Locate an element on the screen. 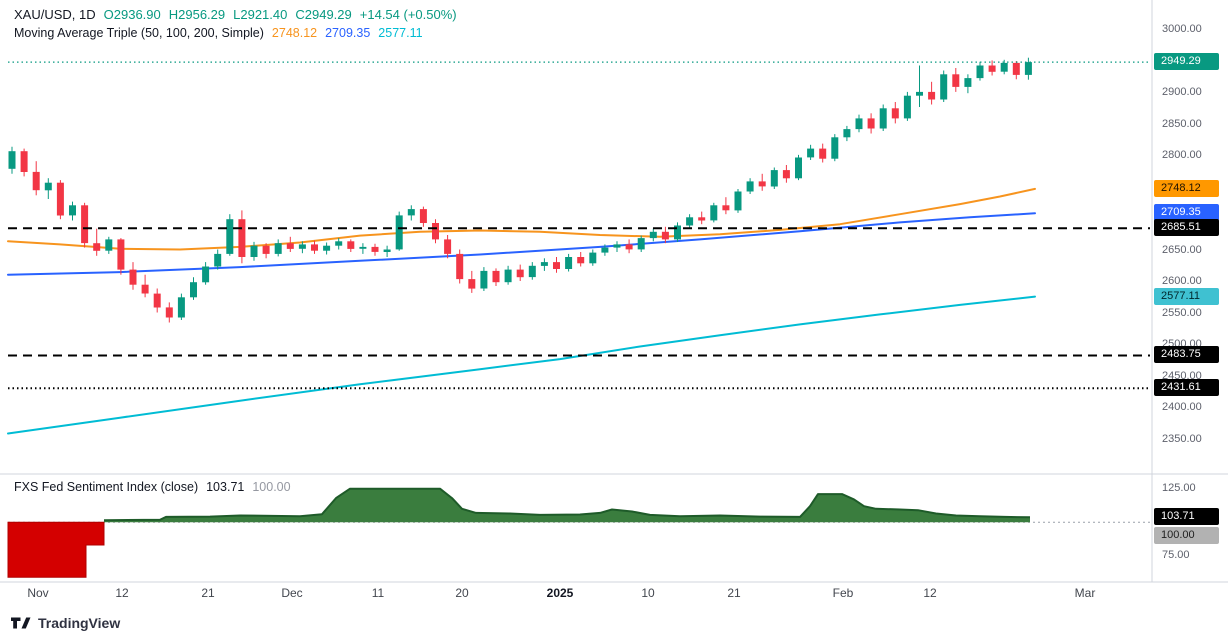 This screenshot has width=1228, height=644. time-label-Mar: Mar is located at coordinates (1085, 593).